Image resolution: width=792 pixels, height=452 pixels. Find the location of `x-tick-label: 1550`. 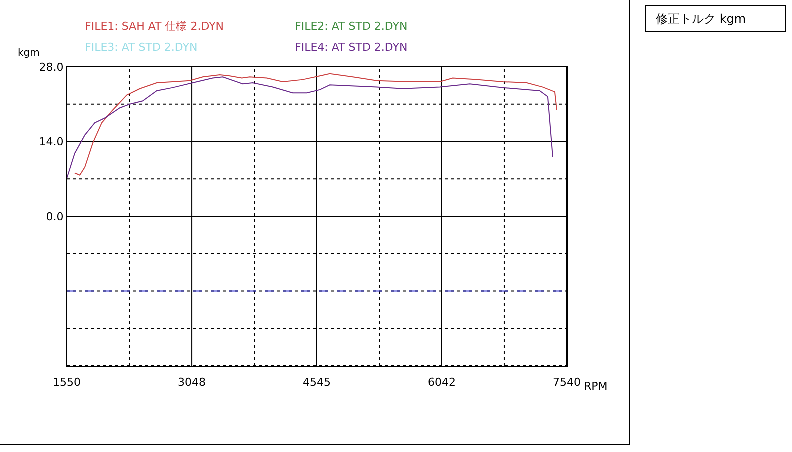

x-tick-label: 1550 is located at coordinates (67, 383).